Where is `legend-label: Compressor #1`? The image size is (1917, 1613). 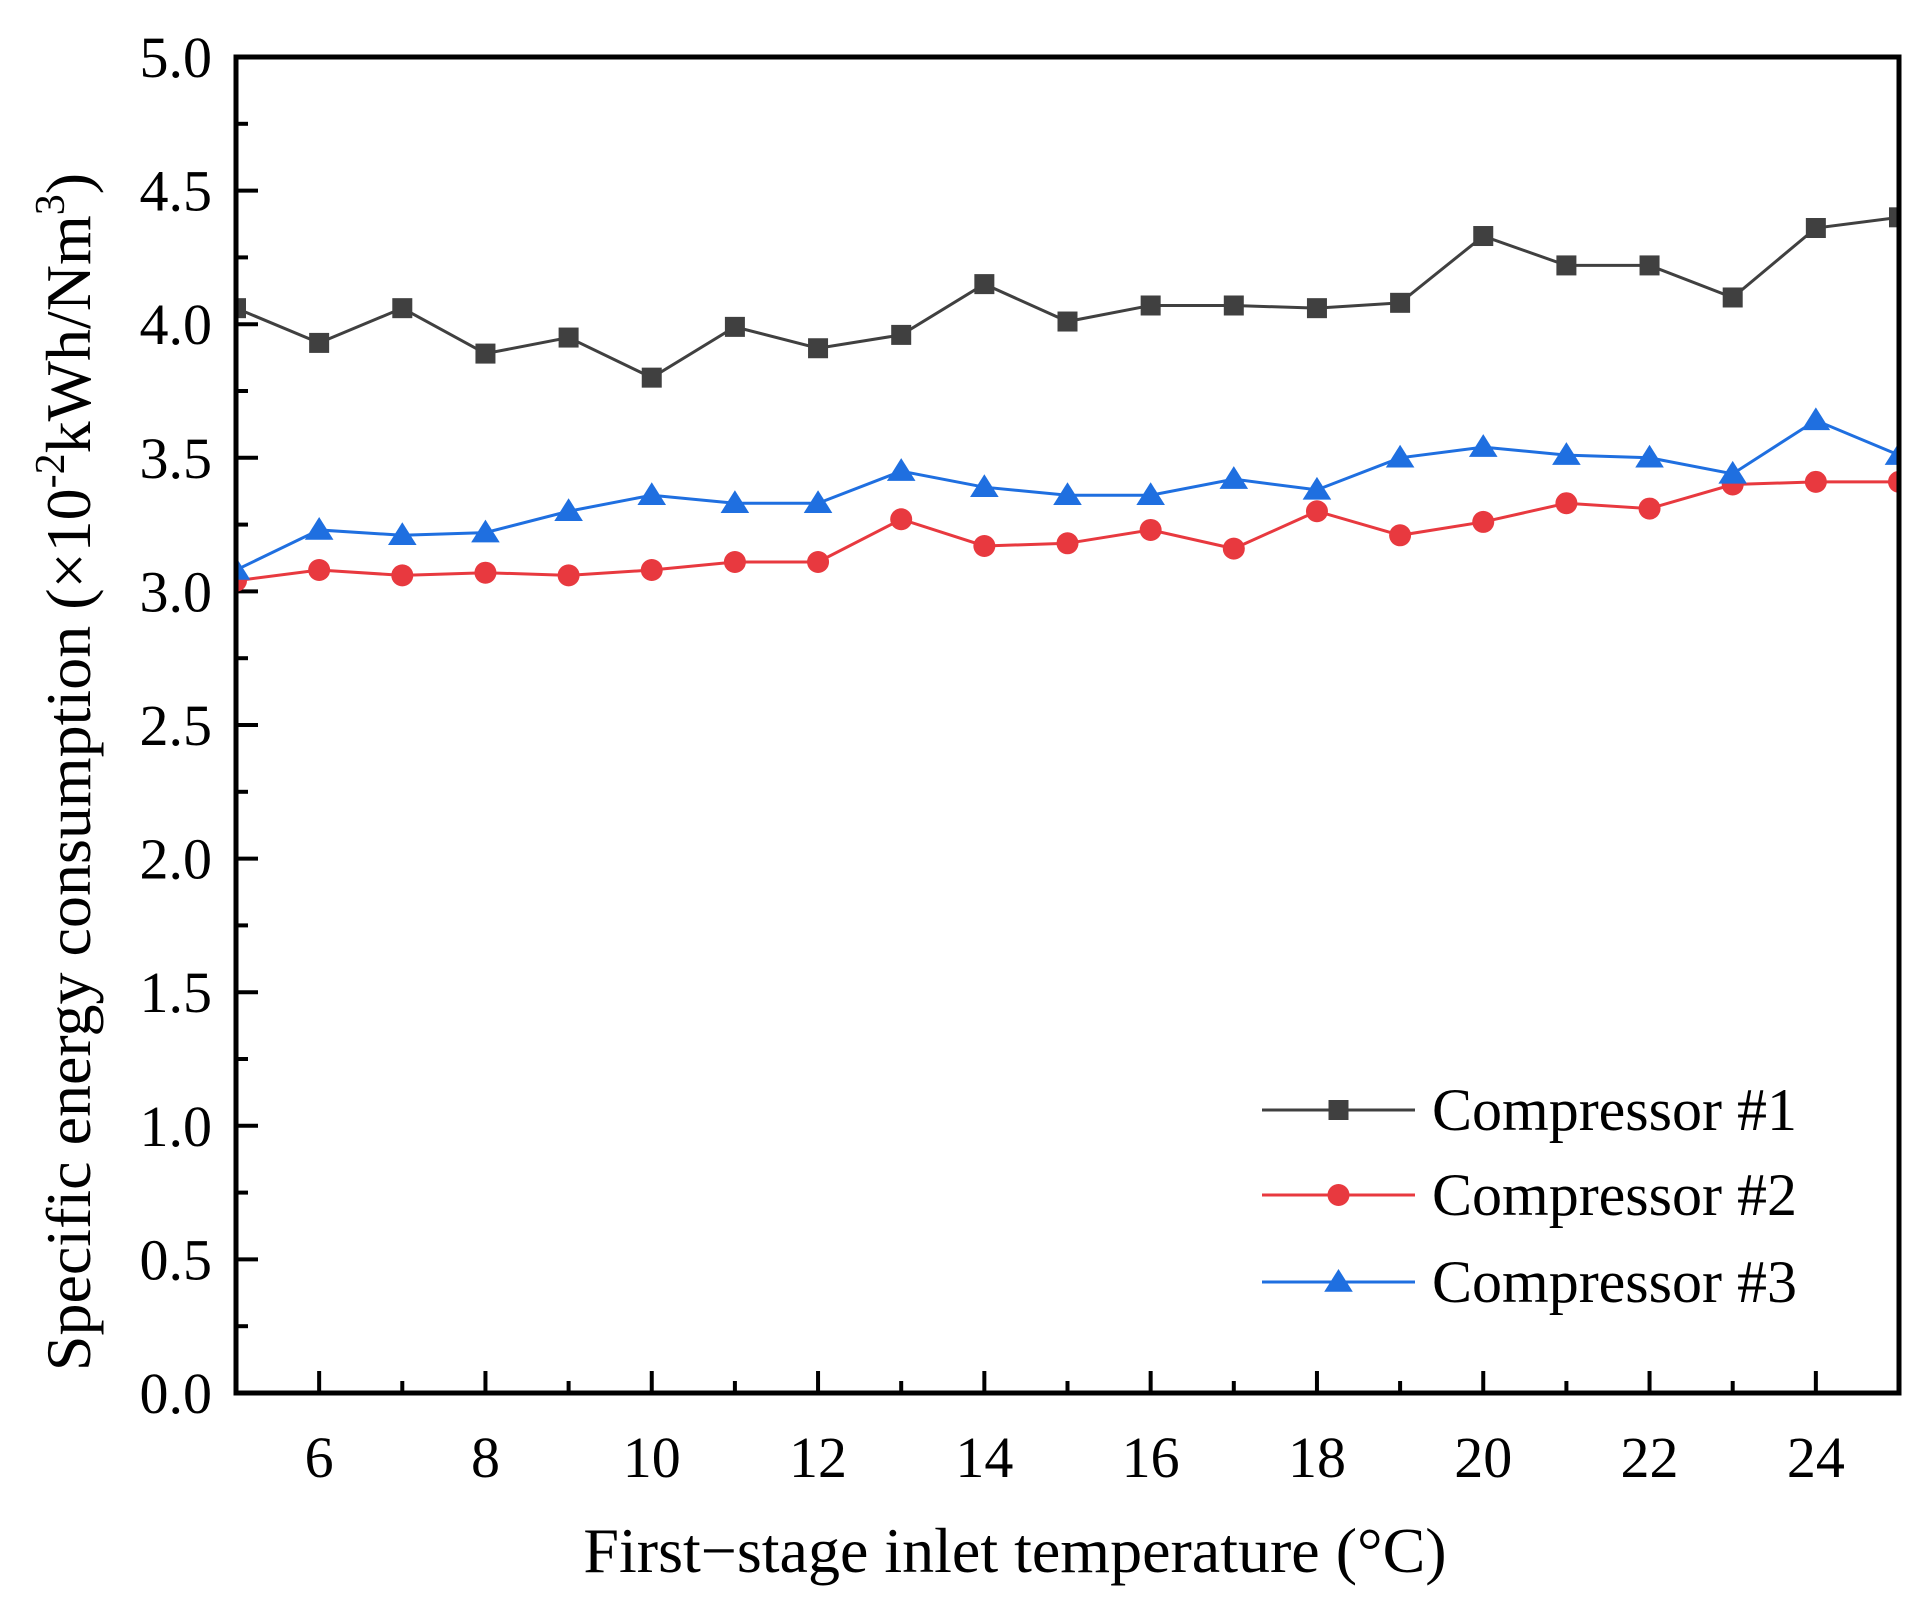
legend-label: Compressor #1 is located at coordinates (1614, 1110).